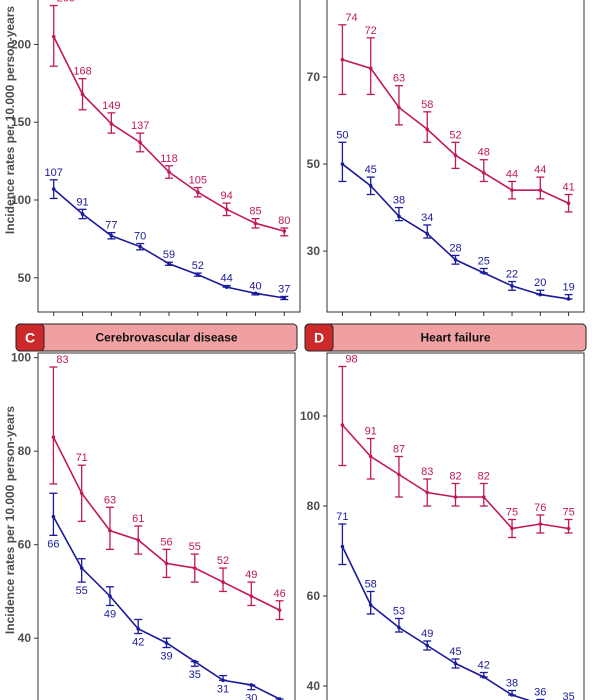 This screenshot has height=700, width=595. I want to click on panel-letter: C, so click(30, 338).